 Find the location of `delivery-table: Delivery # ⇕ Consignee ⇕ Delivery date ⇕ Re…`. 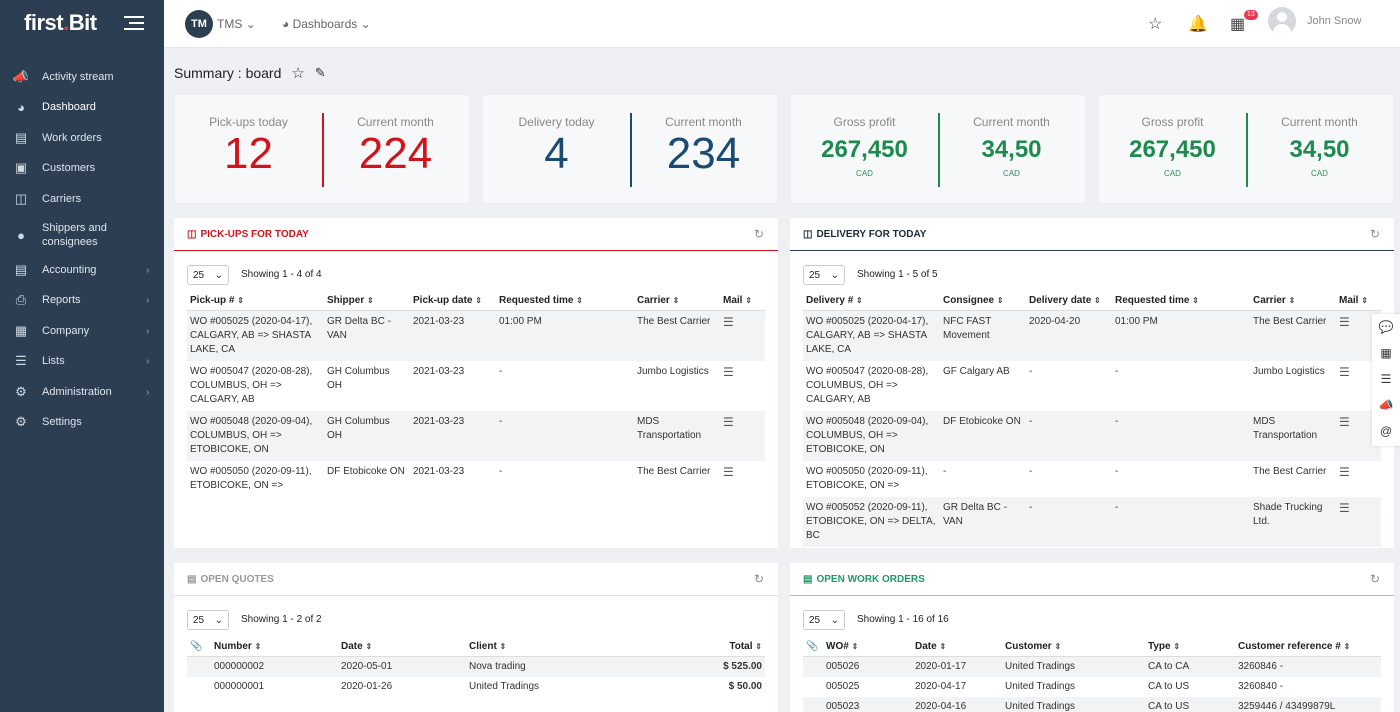

delivery-table: Delivery # ⇕ Consignee ⇕ Delivery date ⇕ Re… is located at coordinates (1092, 419).